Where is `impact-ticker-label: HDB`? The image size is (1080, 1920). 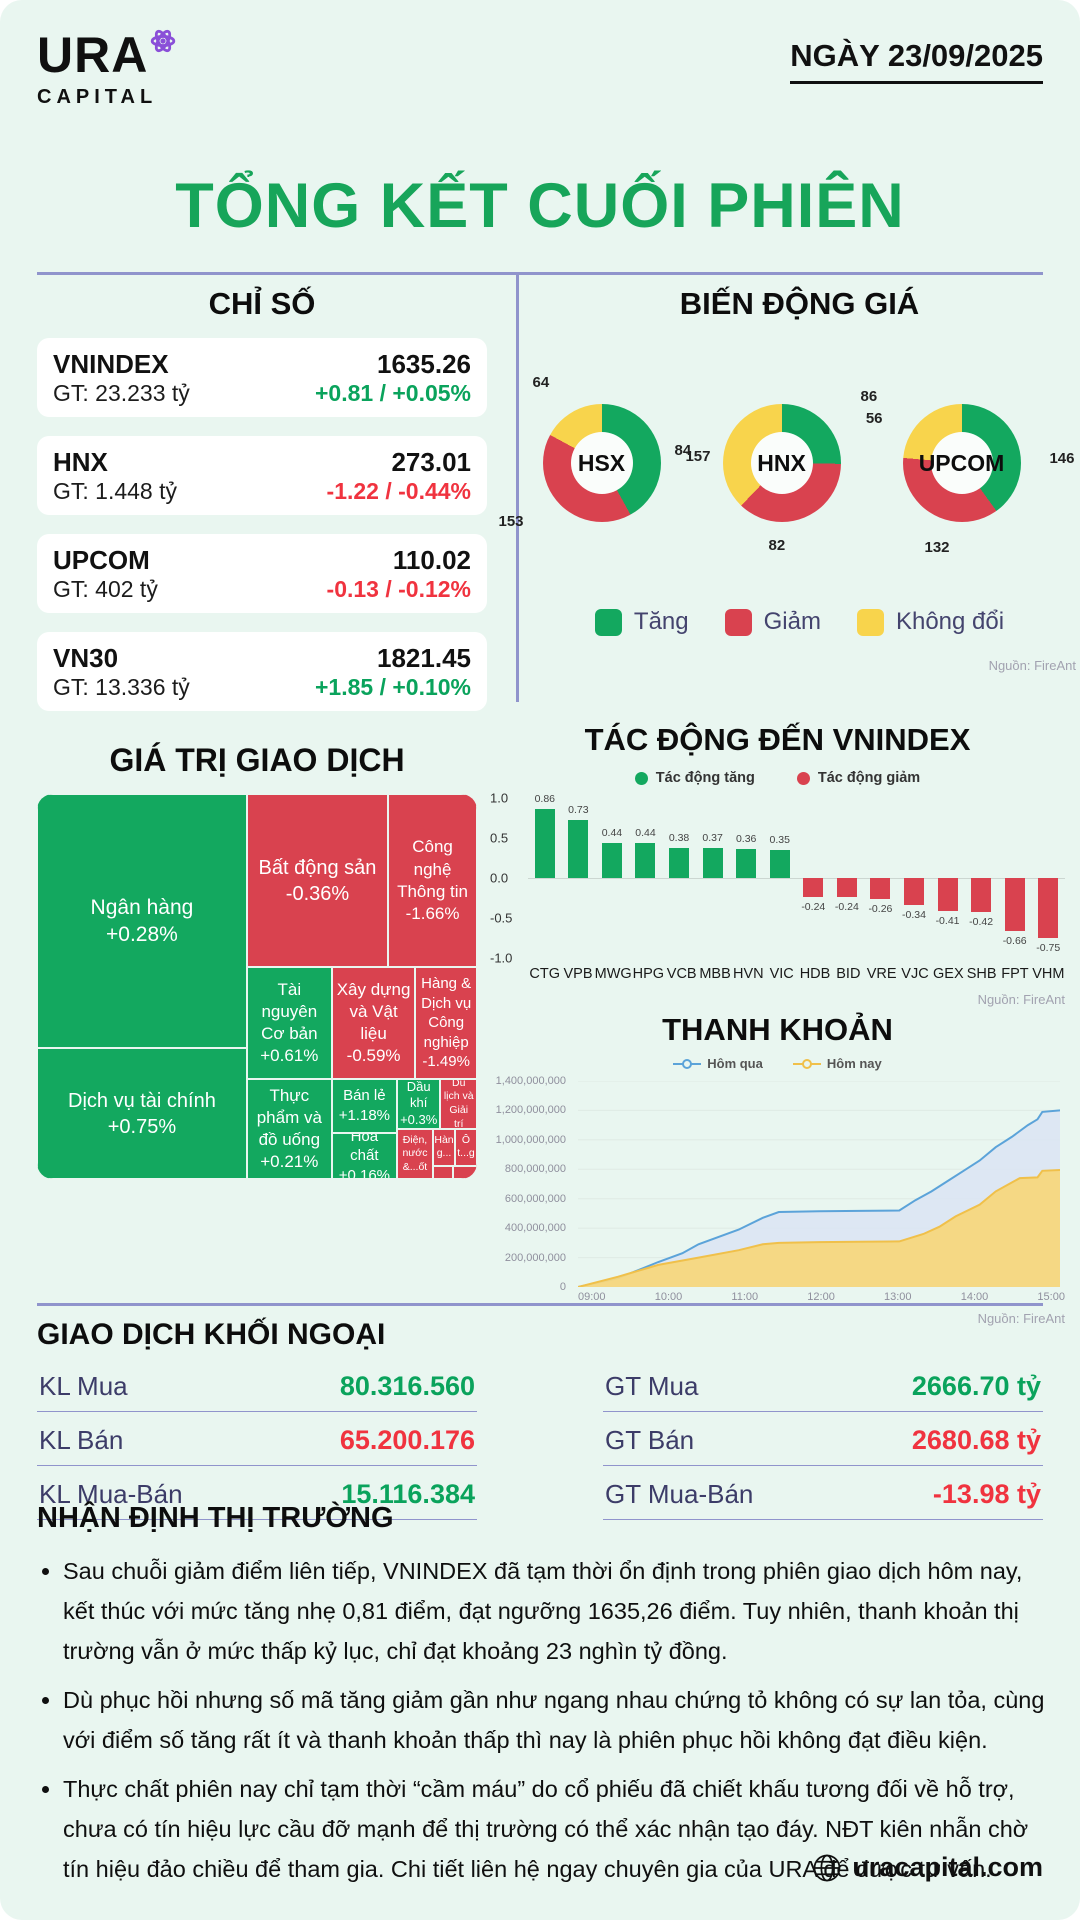
impact-ticker-label: HDB is located at coordinates (815, 974).